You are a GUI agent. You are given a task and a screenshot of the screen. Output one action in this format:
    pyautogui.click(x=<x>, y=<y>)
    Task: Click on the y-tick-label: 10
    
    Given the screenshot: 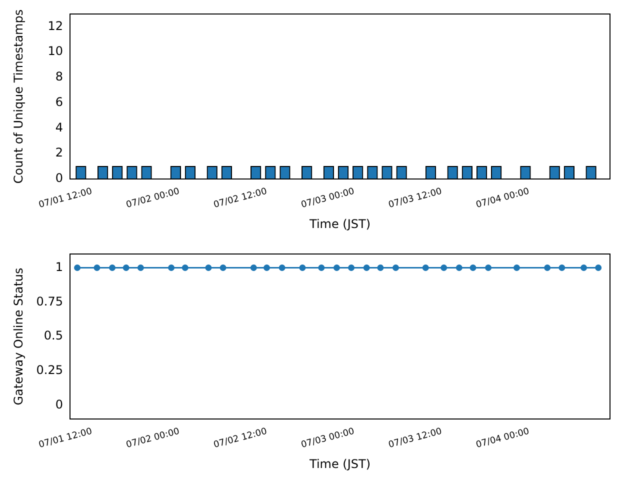 What is the action you would take?
    pyautogui.click(x=55, y=51)
    